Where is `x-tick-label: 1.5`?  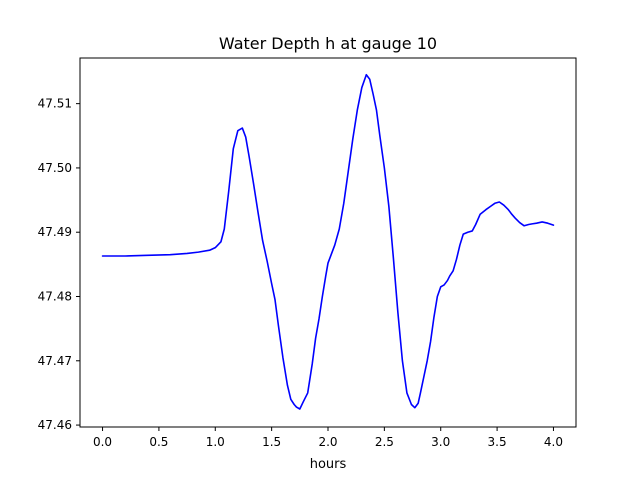
x-tick-label: 1.5 is located at coordinates (271, 442).